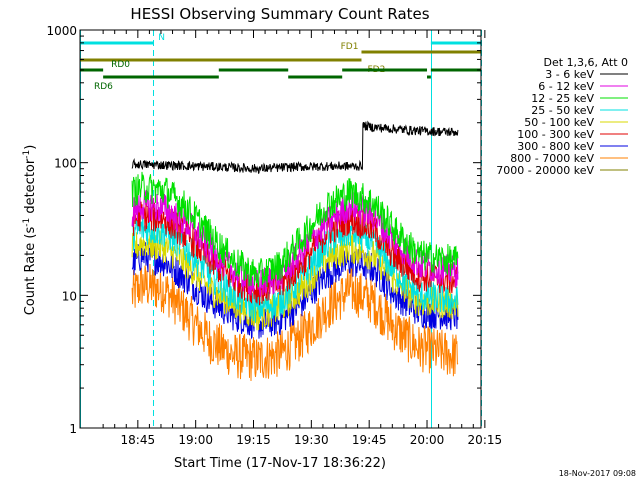 The image size is (640, 480). Describe the element at coordinates (566, 86) in the screenshot. I see `legend-label-1: 6 - 12 keV` at that location.